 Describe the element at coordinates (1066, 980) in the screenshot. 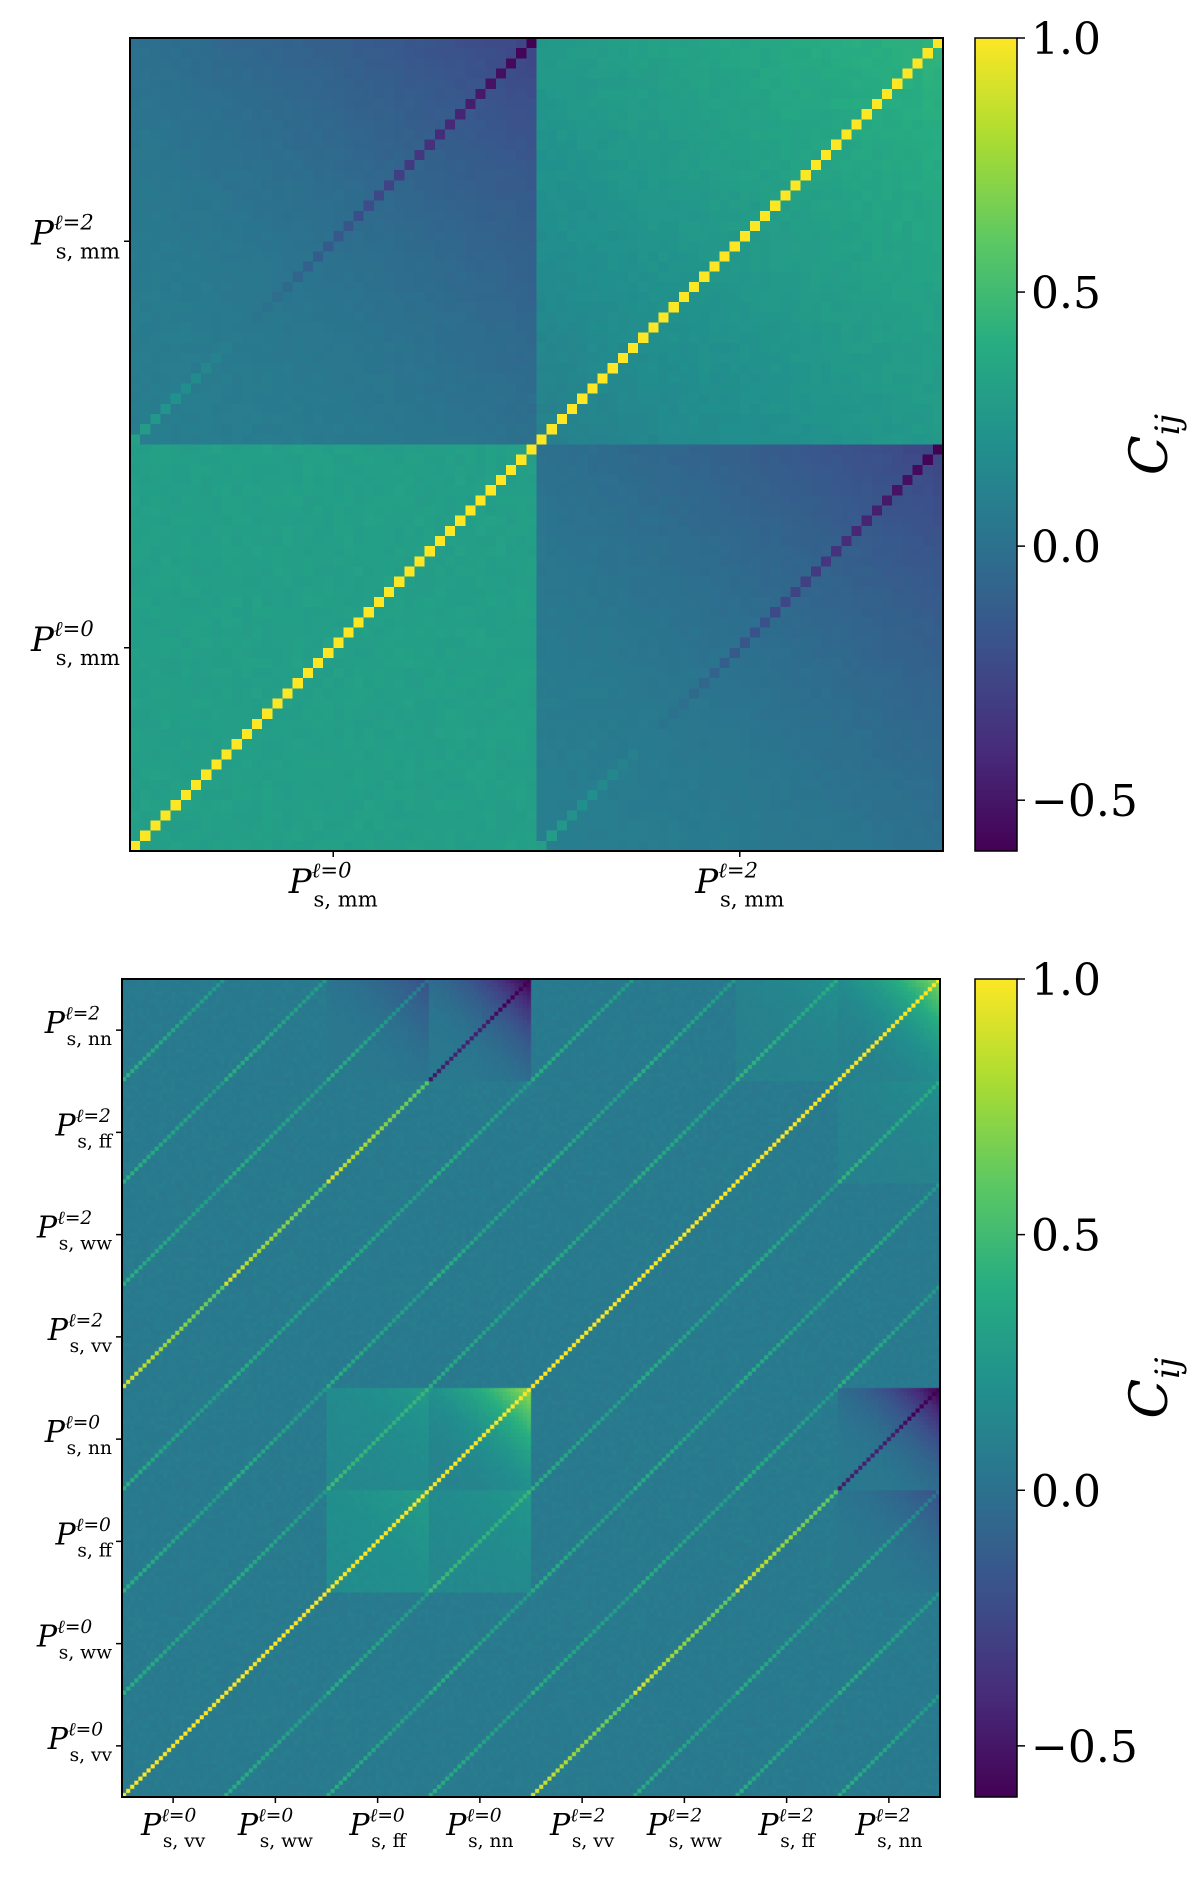

I see `colorbar-tick-label-1-3: 1.0` at that location.